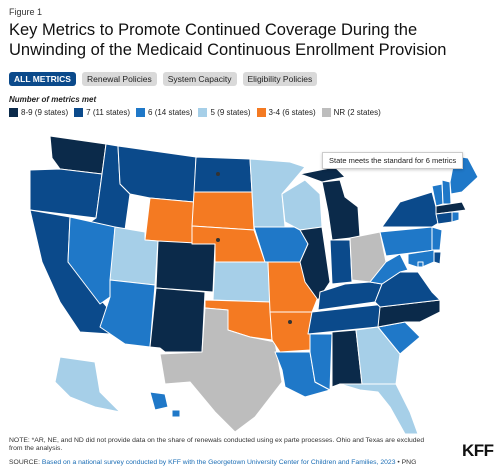 The height and width of the screenshot is (474, 500). I want to click on source-suffix: • PNG, so click(406, 462).